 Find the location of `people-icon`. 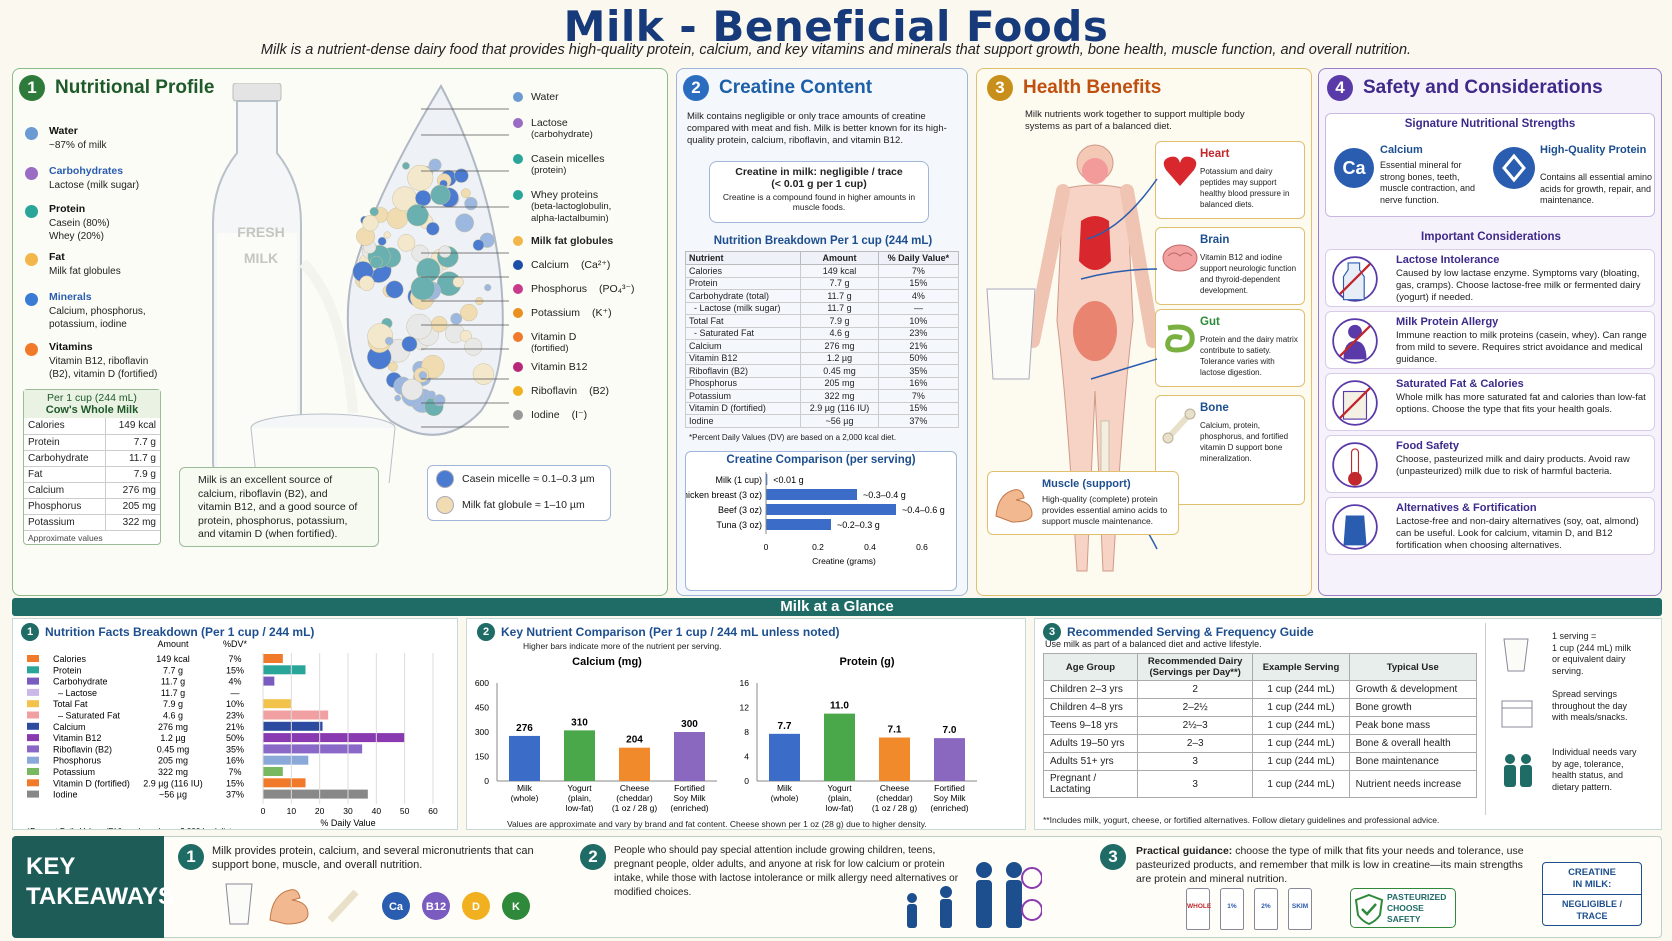

people-icon is located at coordinates (1518, 770).